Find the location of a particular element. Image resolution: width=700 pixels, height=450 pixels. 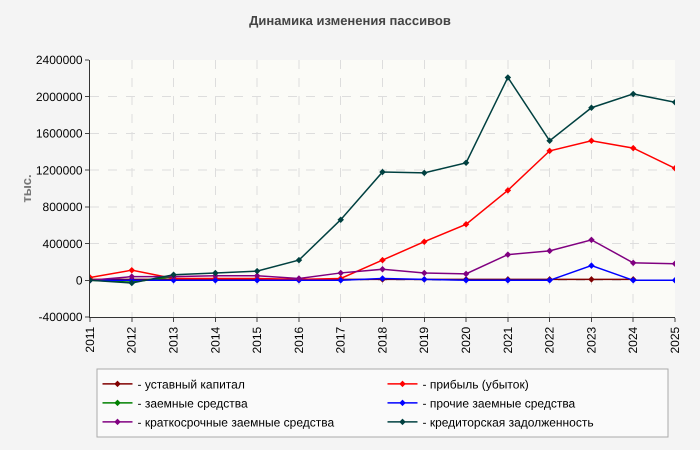

x-tick-label: 2017 is located at coordinates (341, 340).